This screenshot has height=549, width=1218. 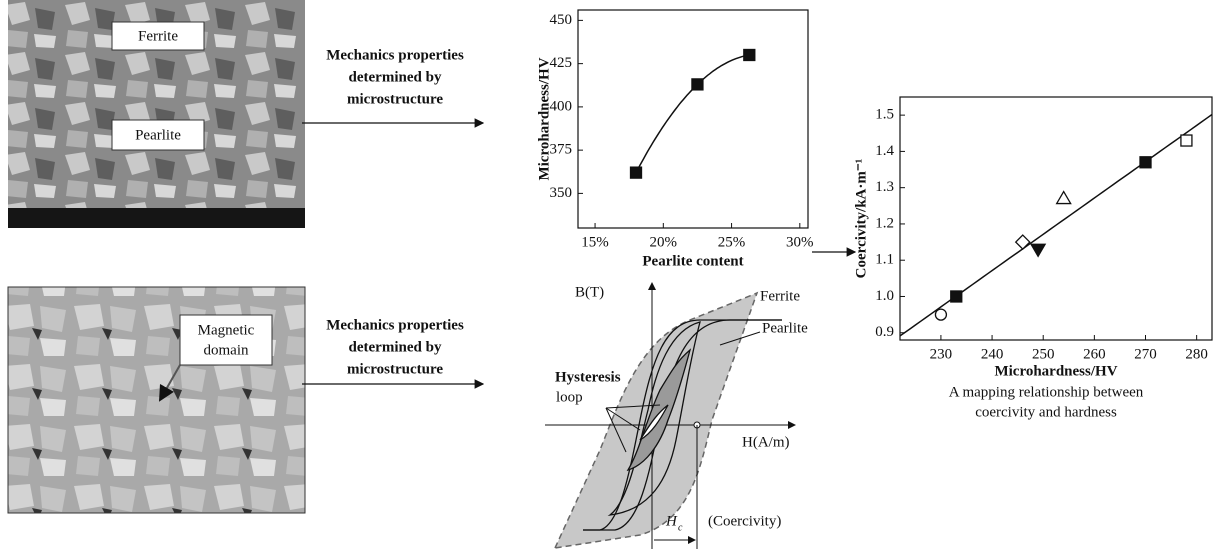 What do you see at coordinates (226, 350) in the screenshot?
I see `domain-label: domain` at bounding box center [226, 350].